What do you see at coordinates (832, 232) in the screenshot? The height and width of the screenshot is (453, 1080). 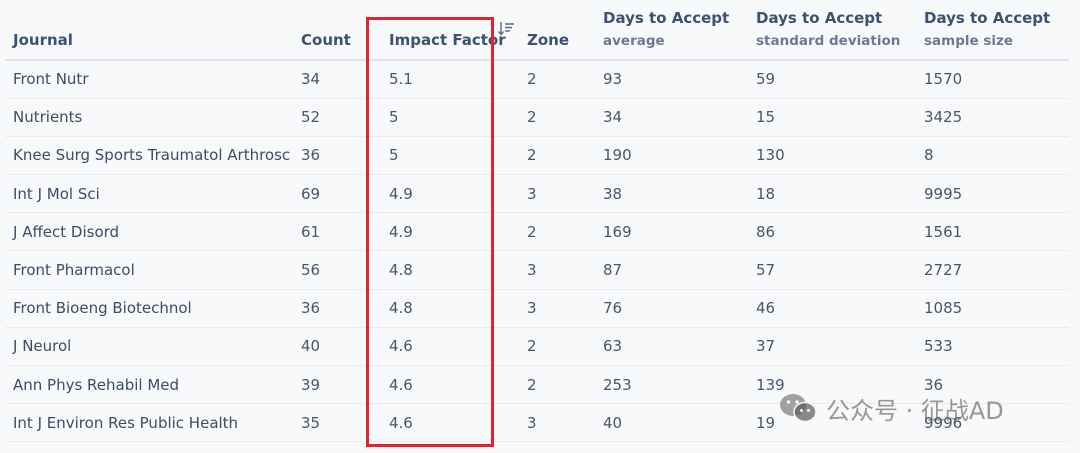 I see `cell-days-sd: 86` at bounding box center [832, 232].